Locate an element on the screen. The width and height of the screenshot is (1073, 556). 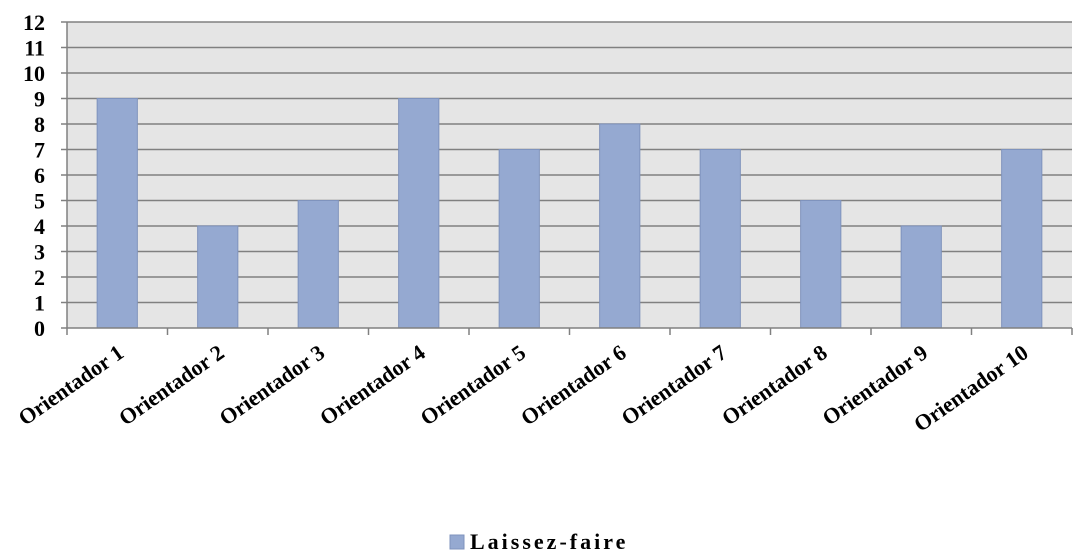
y-tick-label: 5 is located at coordinates (39, 201).